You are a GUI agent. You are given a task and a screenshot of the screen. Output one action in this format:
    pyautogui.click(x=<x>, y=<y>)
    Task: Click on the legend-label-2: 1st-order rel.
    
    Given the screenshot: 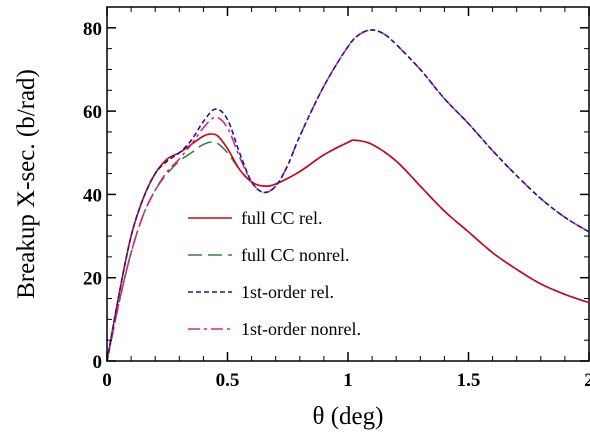 What is the action you would take?
    pyautogui.click(x=287, y=292)
    